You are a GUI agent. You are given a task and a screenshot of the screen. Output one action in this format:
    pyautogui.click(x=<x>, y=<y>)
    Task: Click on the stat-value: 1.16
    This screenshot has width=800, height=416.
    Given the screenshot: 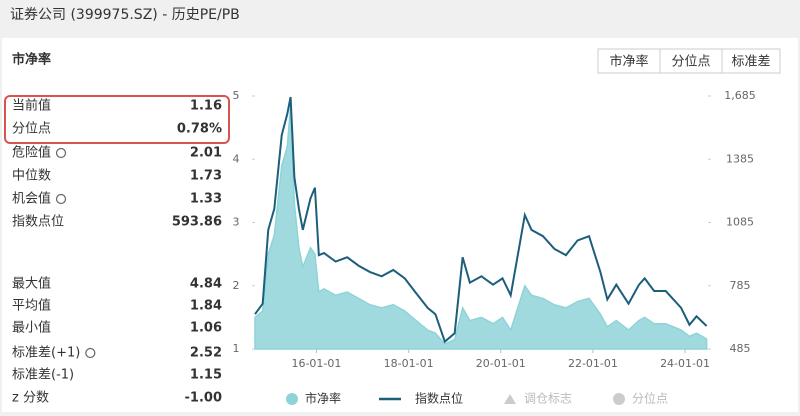 What is the action you would take?
    pyautogui.click(x=206, y=106)
    